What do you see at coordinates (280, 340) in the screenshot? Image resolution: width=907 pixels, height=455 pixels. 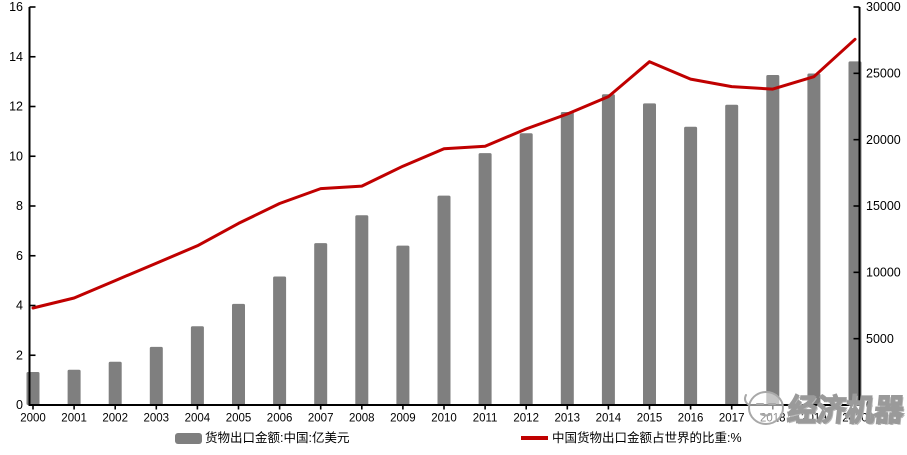 I see `bar-2006` at bounding box center [280, 340].